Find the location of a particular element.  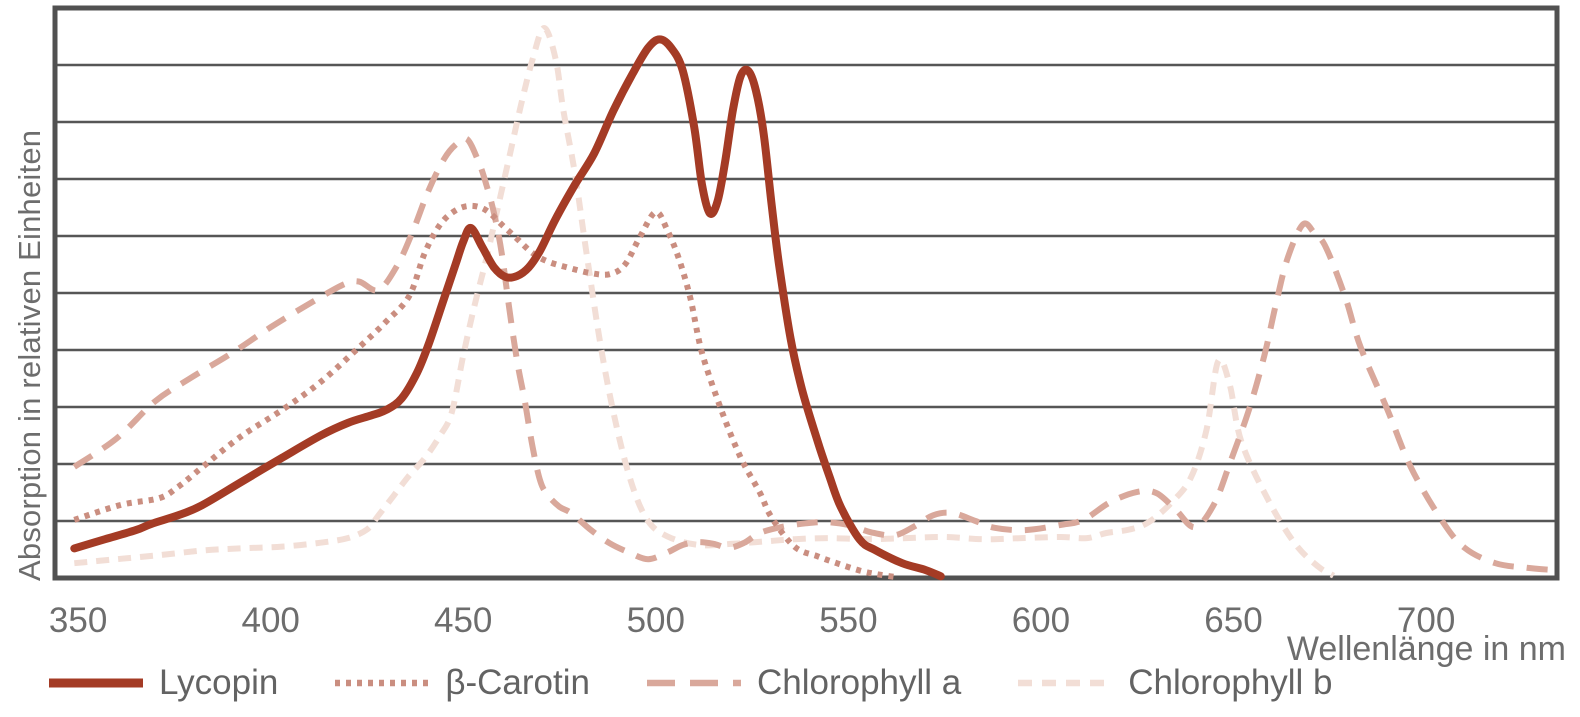

x-tick-label: 650 is located at coordinates (1233, 620).